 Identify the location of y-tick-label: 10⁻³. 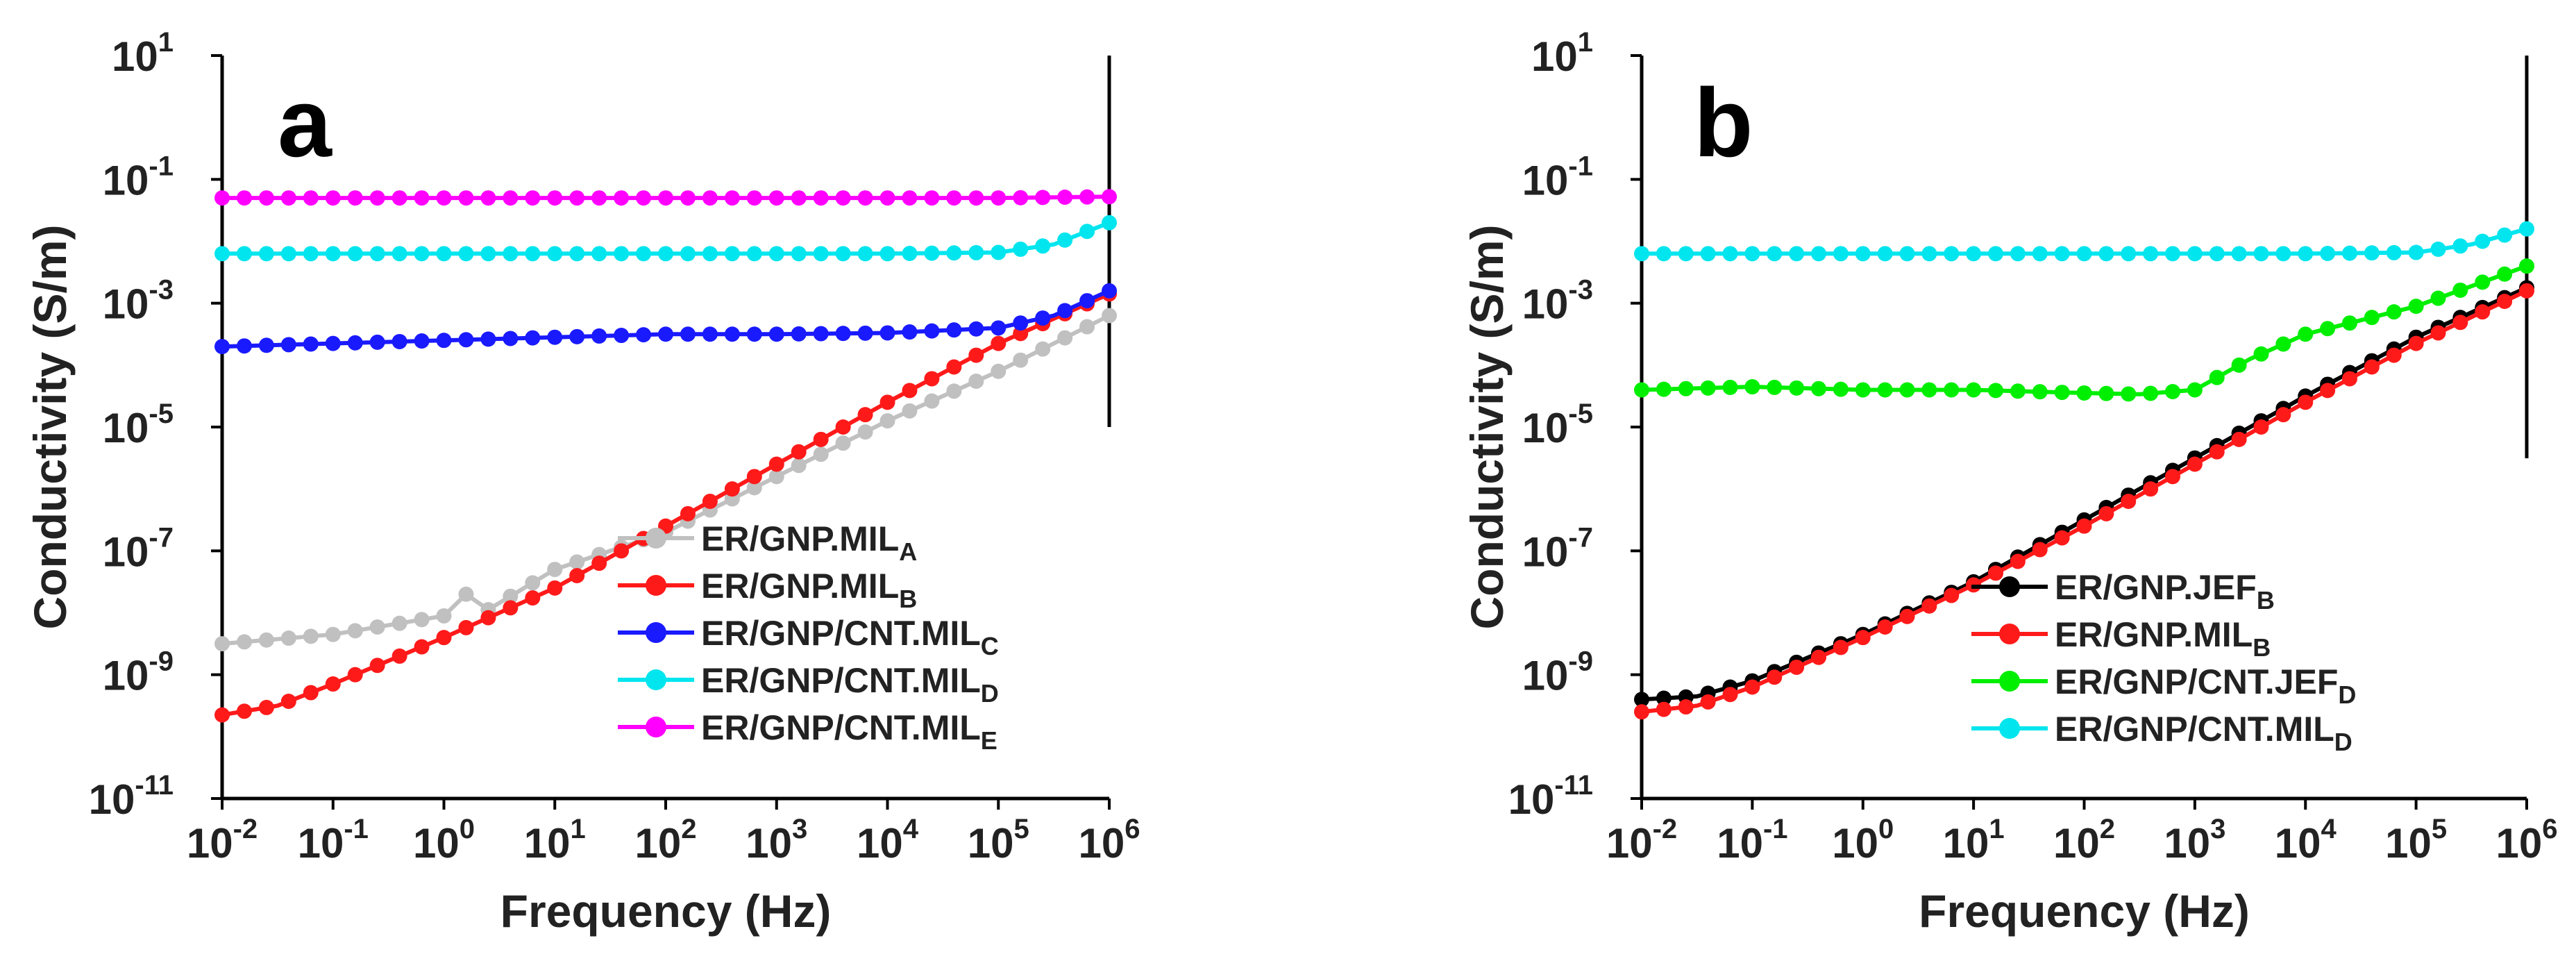
(1557, 301).